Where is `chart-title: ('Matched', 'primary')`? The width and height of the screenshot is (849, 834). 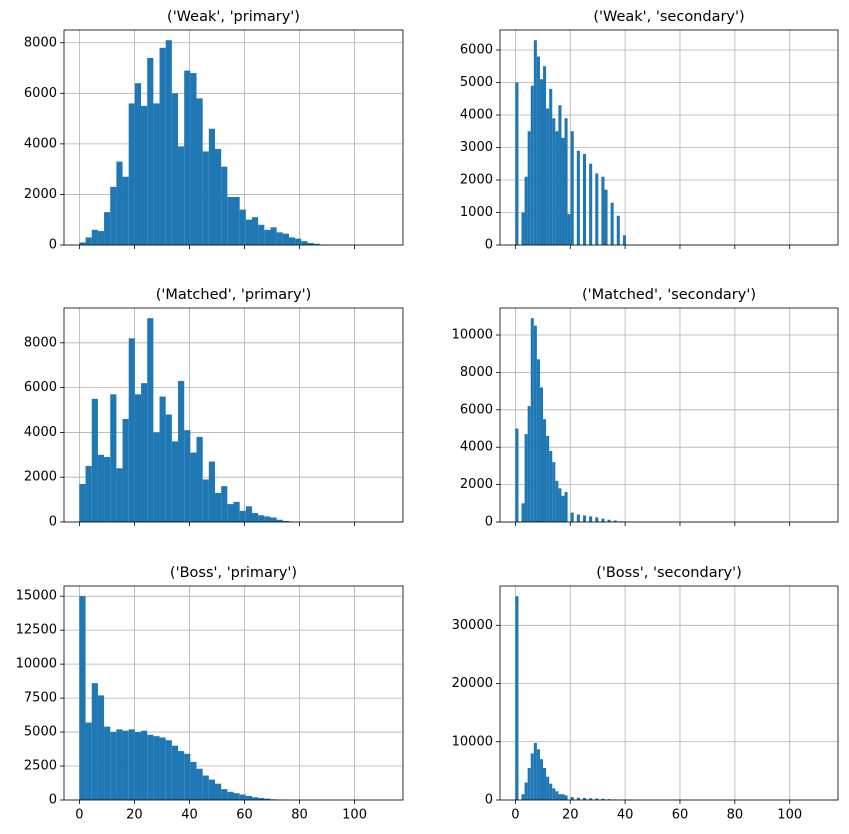 chart-title: ('Matched', 'primary') is located at coordinates (234, 295).